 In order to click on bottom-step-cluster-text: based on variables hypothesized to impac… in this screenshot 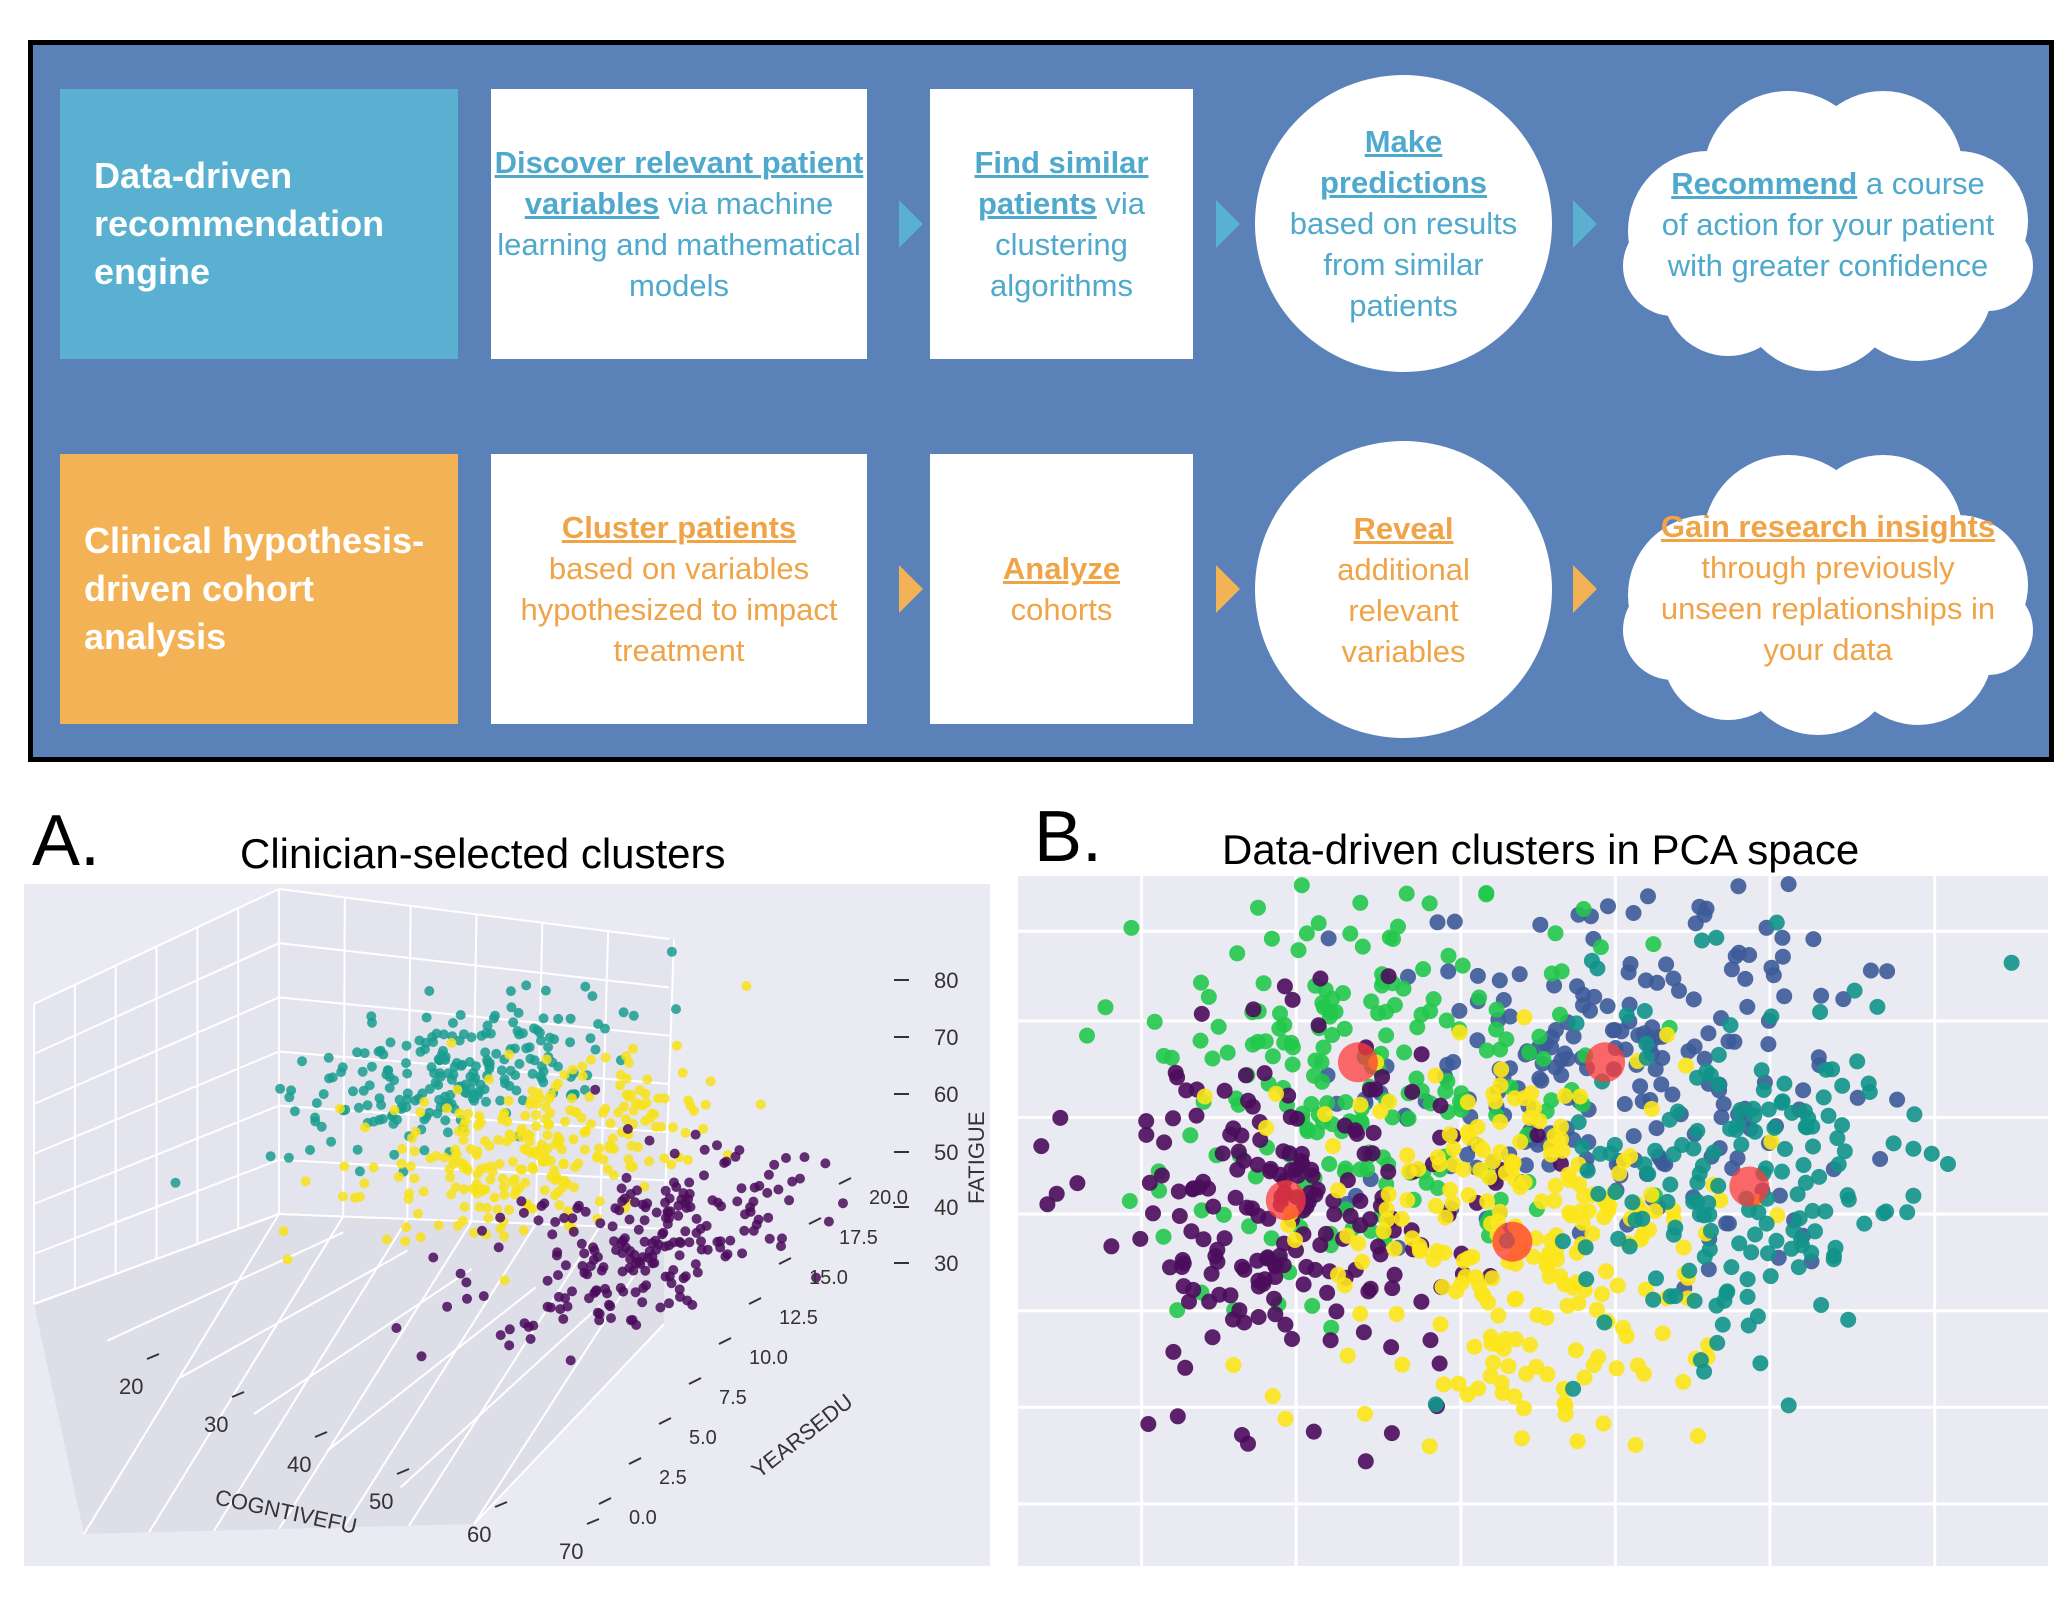, I will do `click(679, 609)`.